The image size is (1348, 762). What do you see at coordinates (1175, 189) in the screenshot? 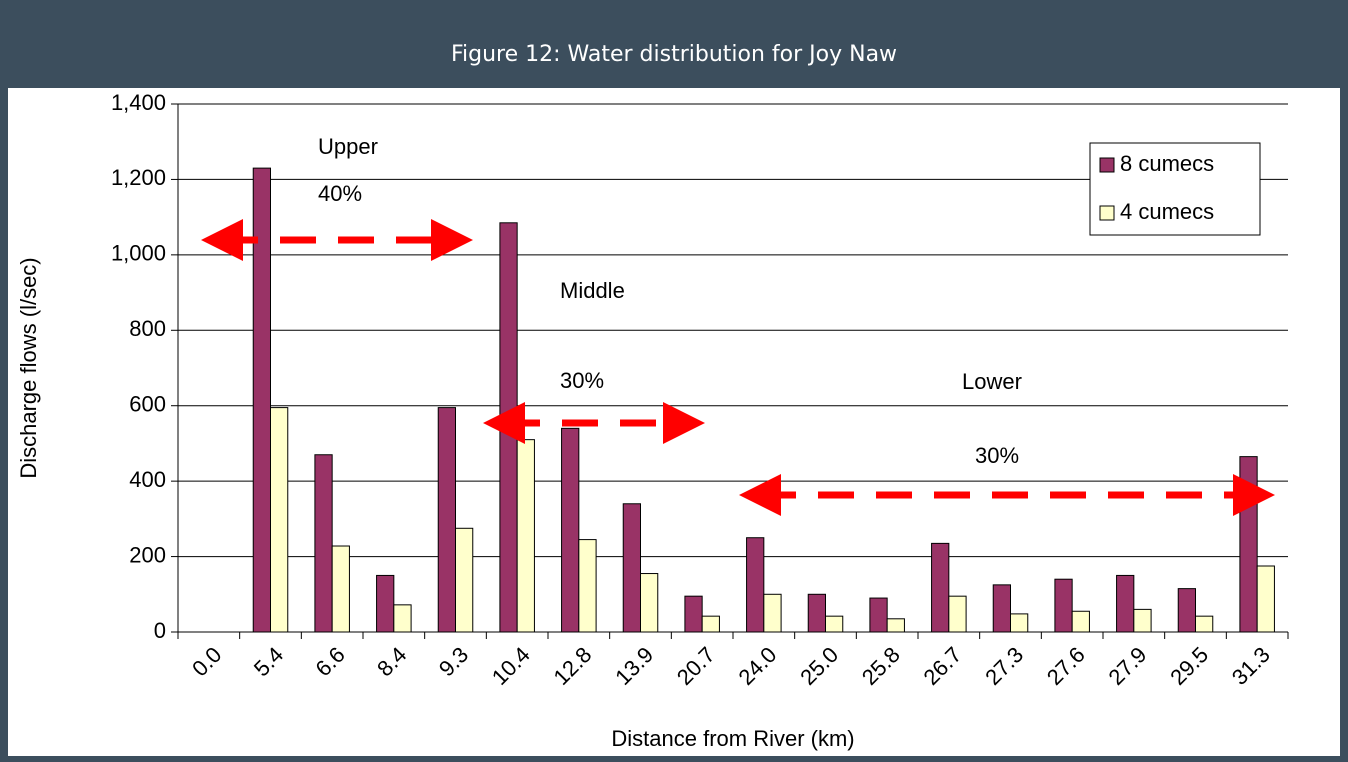
I see `legend-box` at bounding box center [1175, 189].